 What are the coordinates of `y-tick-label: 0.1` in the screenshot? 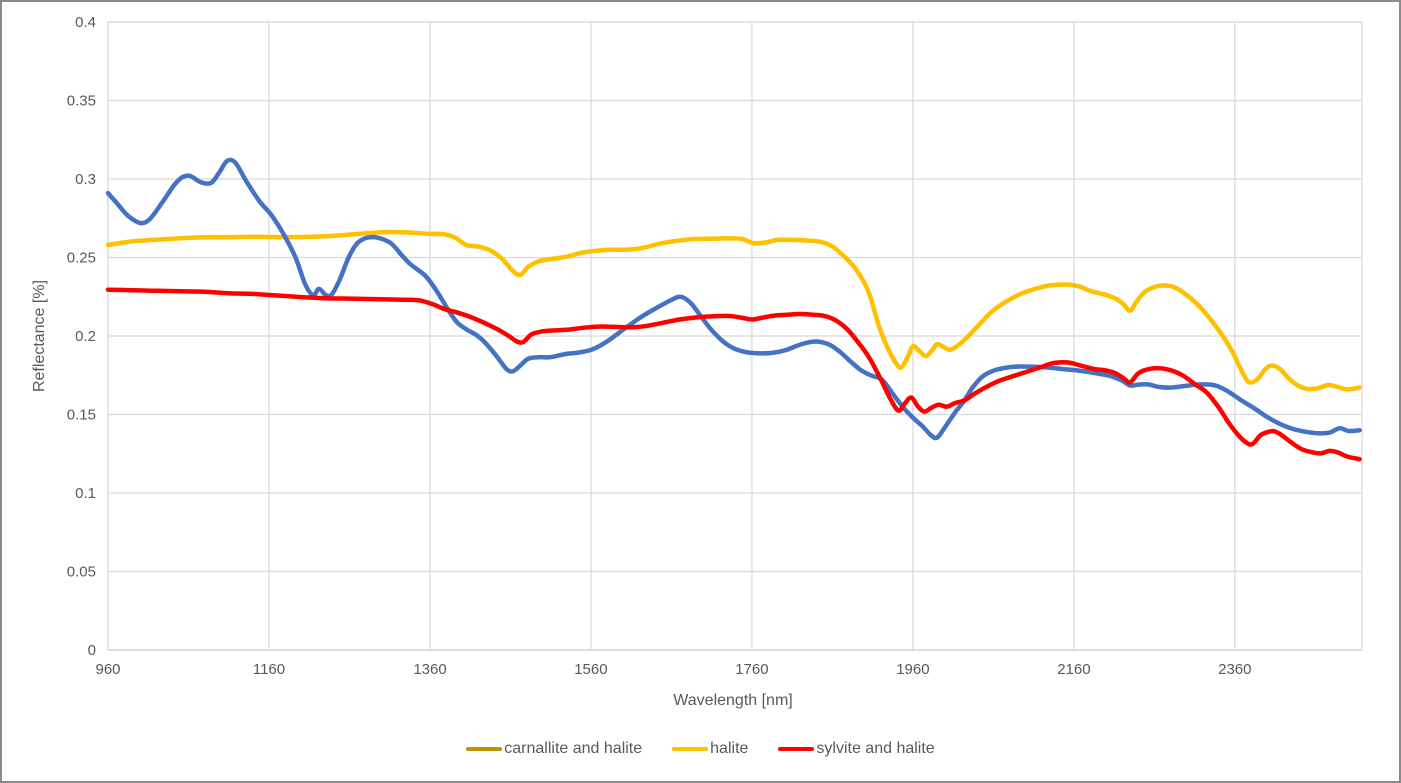 It's located at (85, 493).